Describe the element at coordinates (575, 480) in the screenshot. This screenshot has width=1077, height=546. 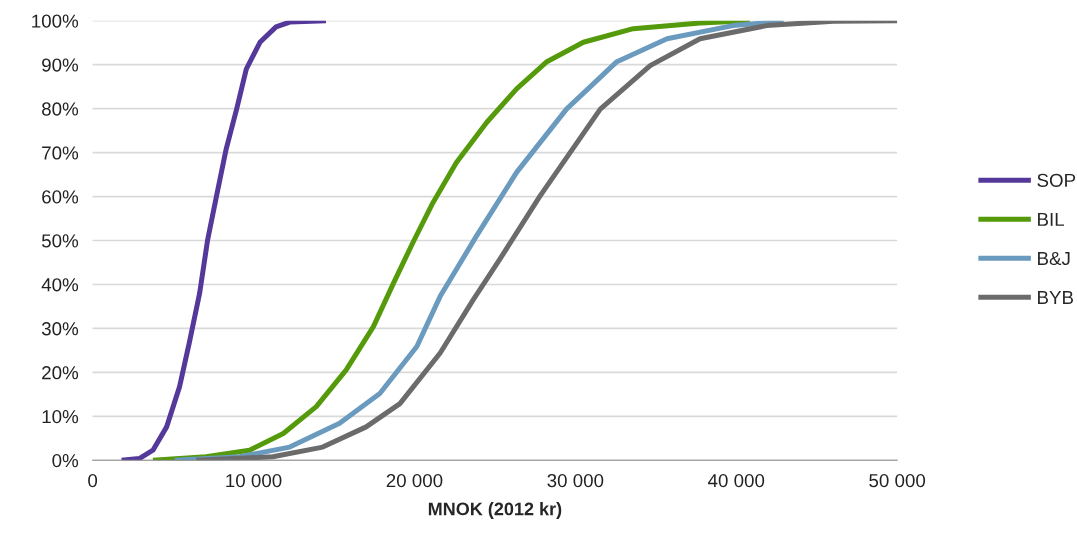
I see `x-tick-label: 30 000` at that location.